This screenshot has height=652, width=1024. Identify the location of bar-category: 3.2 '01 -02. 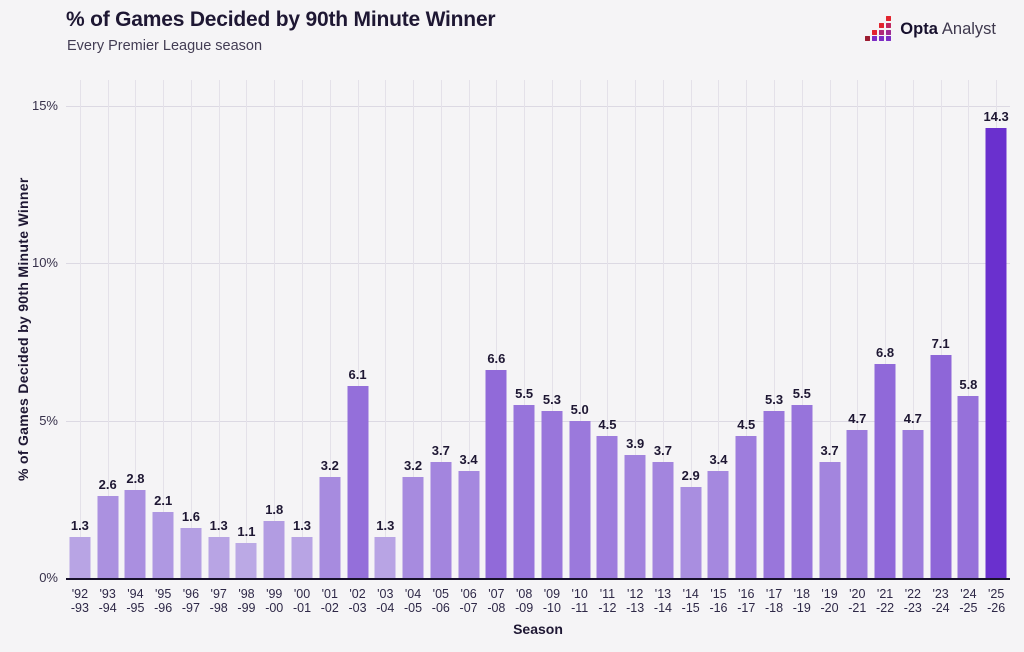
(330, 347).